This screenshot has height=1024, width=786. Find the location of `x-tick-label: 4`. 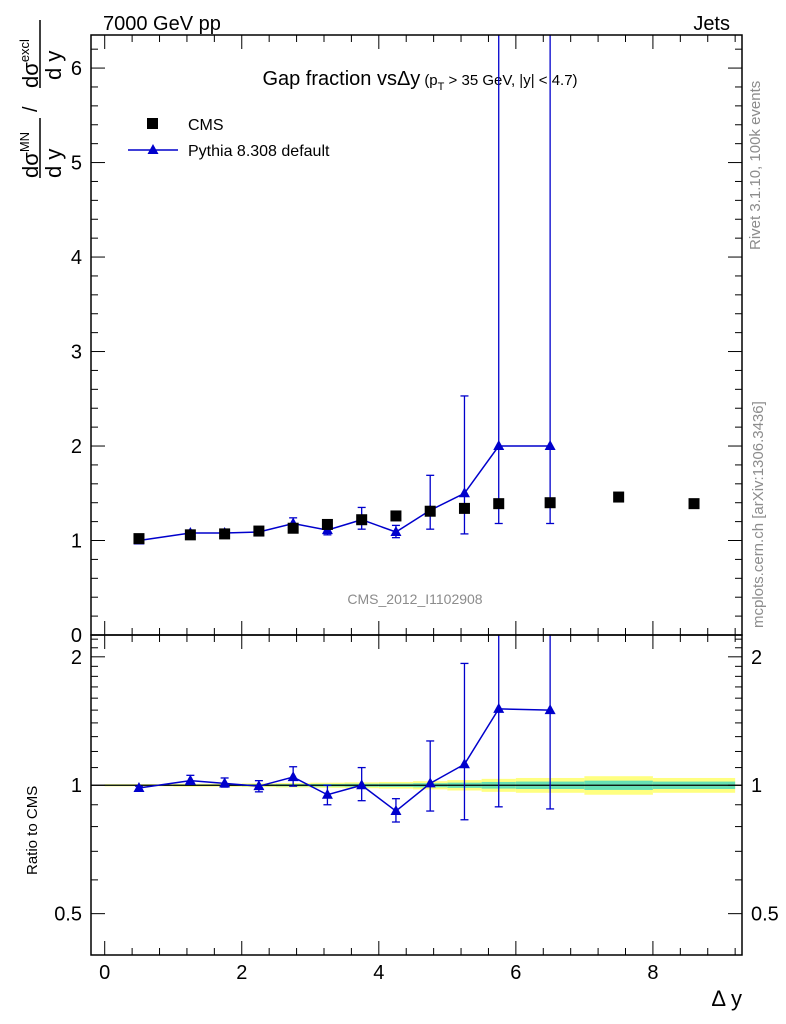

x-tick-label: 4 is located at coordinates (378, 973).